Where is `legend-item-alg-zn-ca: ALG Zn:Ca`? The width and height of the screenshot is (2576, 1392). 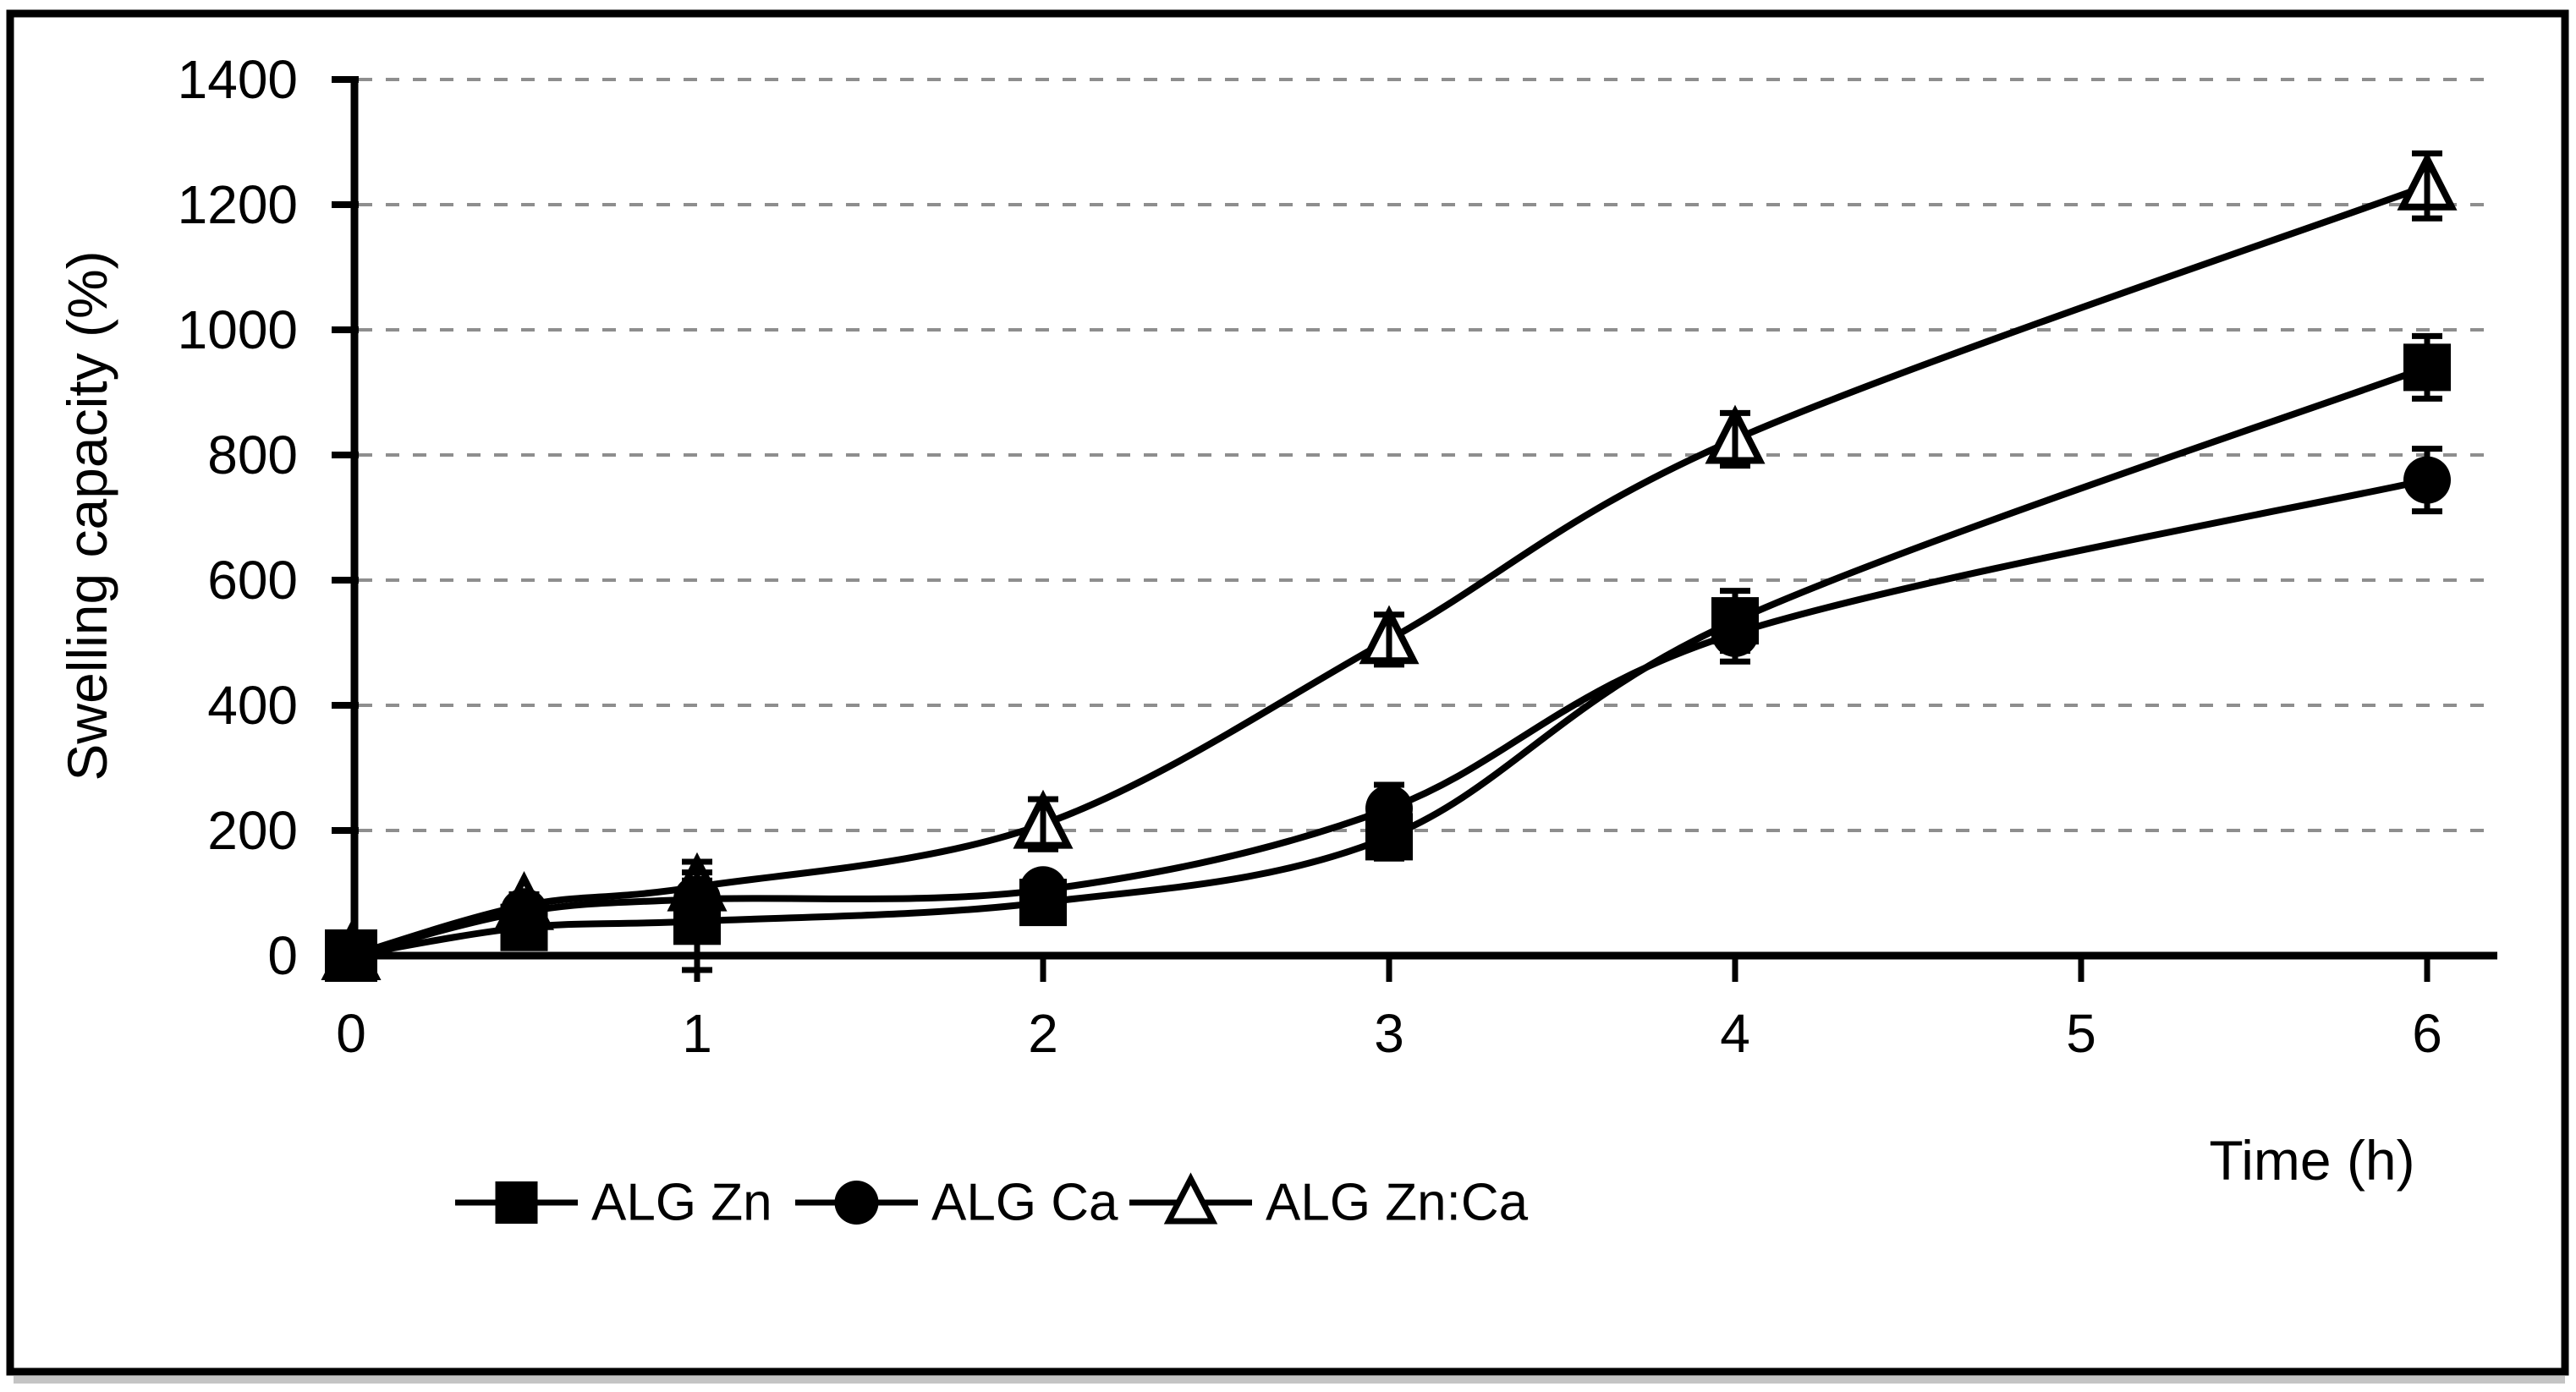
legend-item-alg-zn-ca: ALG Zn:Ca is located at coordinates (1329, 1202).